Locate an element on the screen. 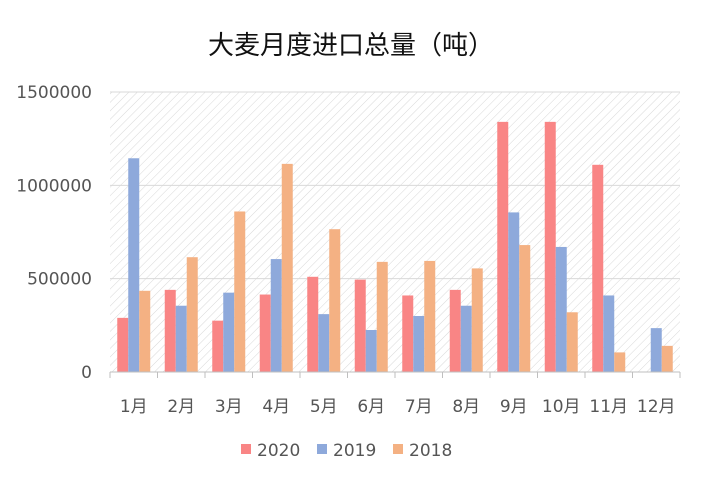  x-tick-label: 12月 is located at coordinates (656, 407).